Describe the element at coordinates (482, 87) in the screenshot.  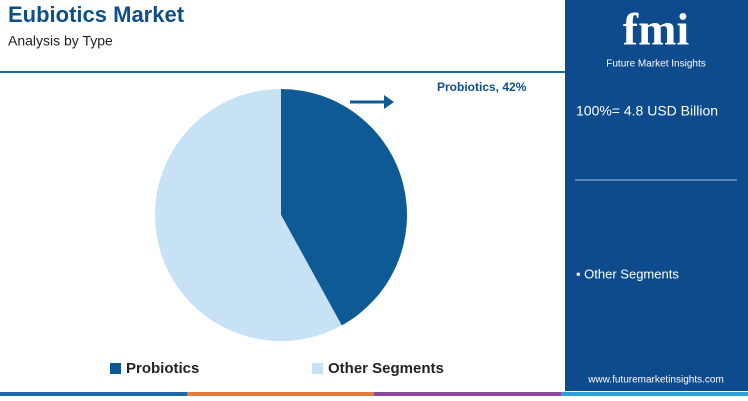
I see `annotation: Probiotics, 42%` at that location.